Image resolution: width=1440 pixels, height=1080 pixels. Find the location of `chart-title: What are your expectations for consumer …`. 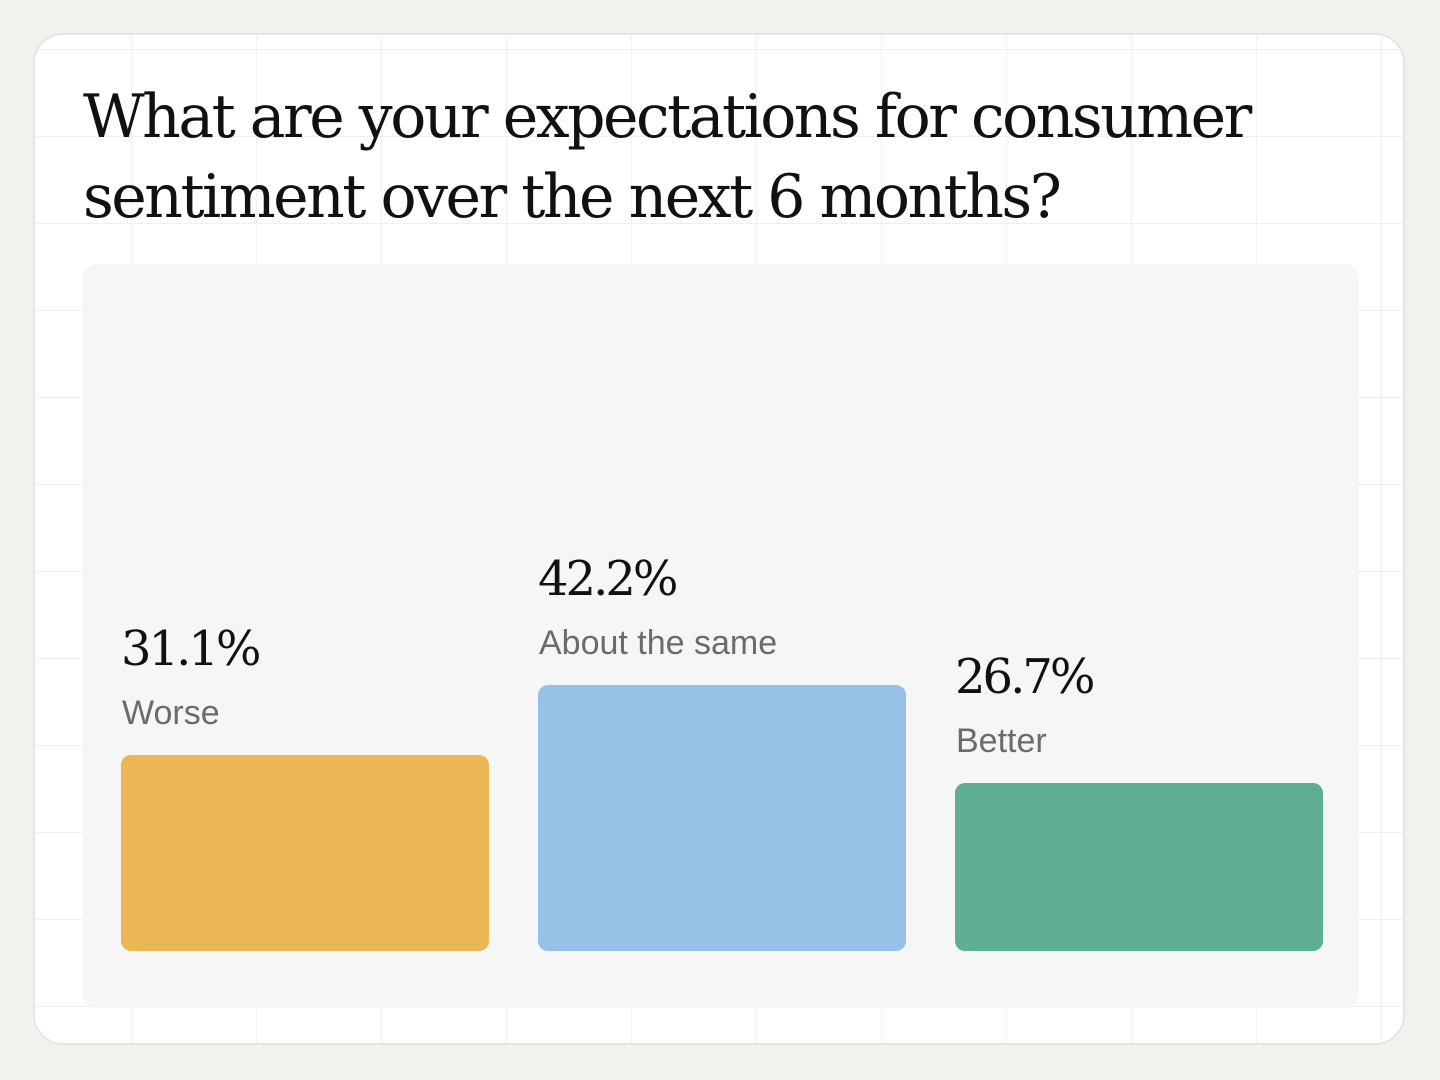

chart-title: What are your expectations for consumer … is located at coordinates (667, 157).